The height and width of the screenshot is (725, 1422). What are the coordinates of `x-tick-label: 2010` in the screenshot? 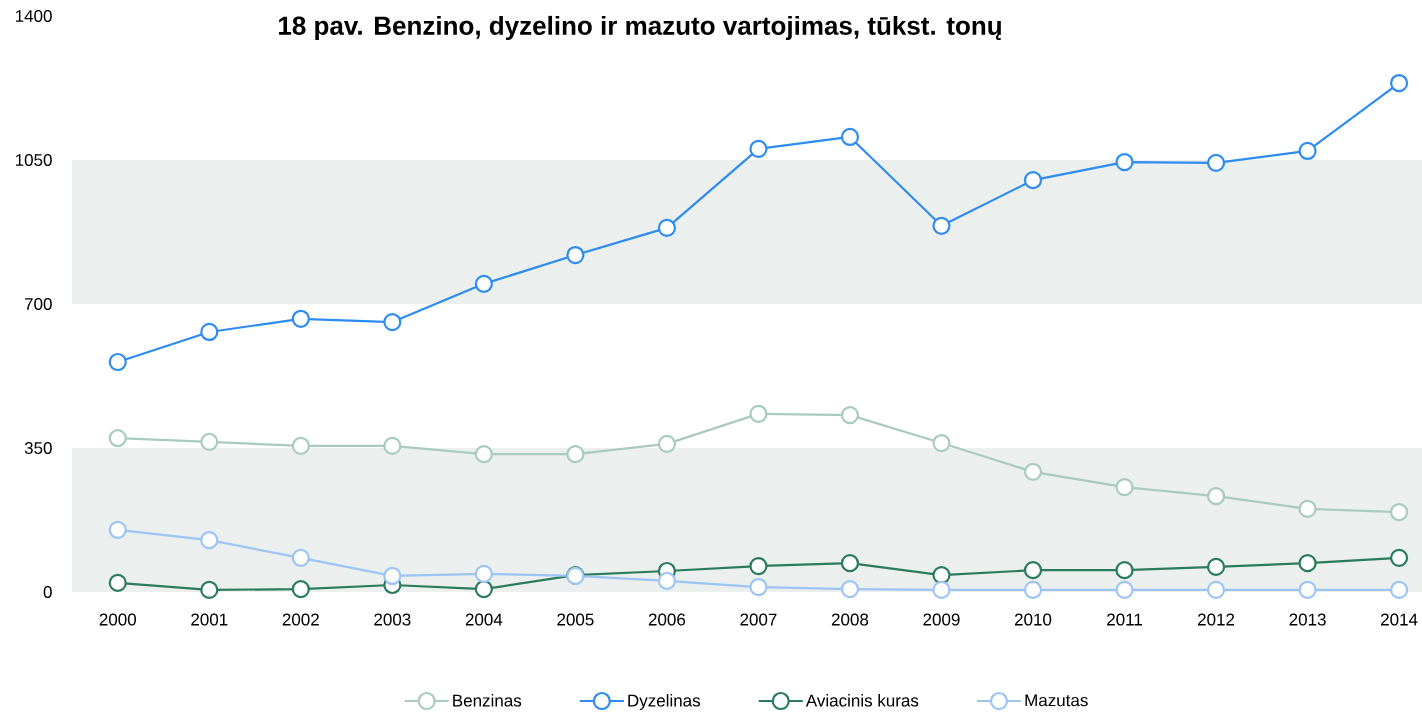 It's located at (1033, 619).